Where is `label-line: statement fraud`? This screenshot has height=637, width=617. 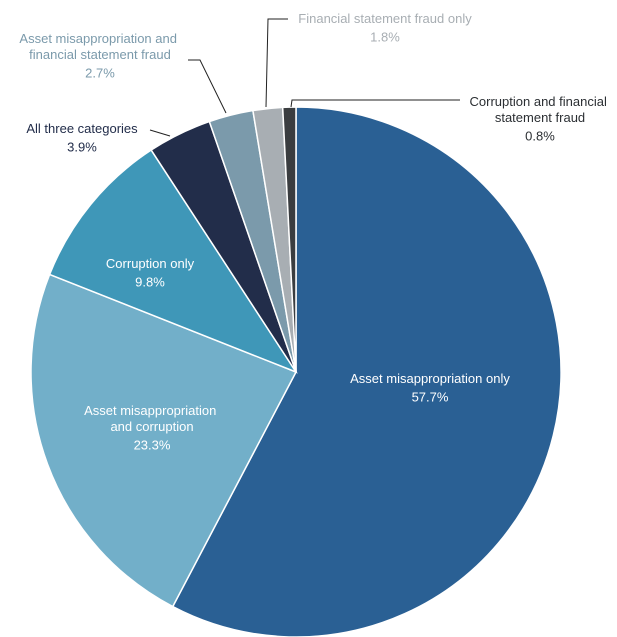
label-line: statement fraud is located at coordinates (540, 117).